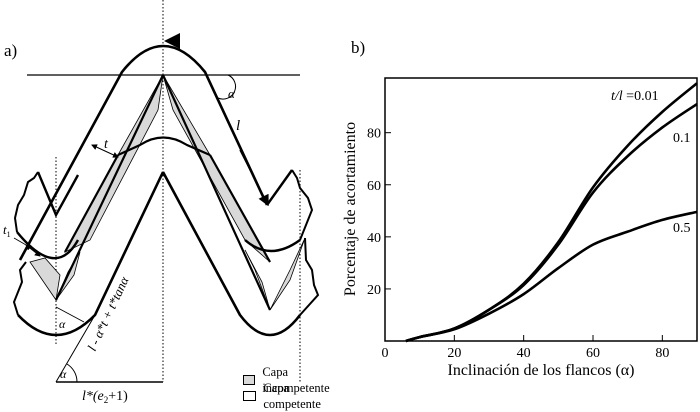  I want to click on legend-label-incompetent: Capa incompetente, so click(296, 380).